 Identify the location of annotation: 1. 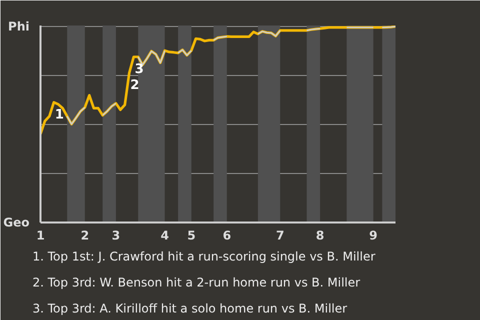
(59, 114).